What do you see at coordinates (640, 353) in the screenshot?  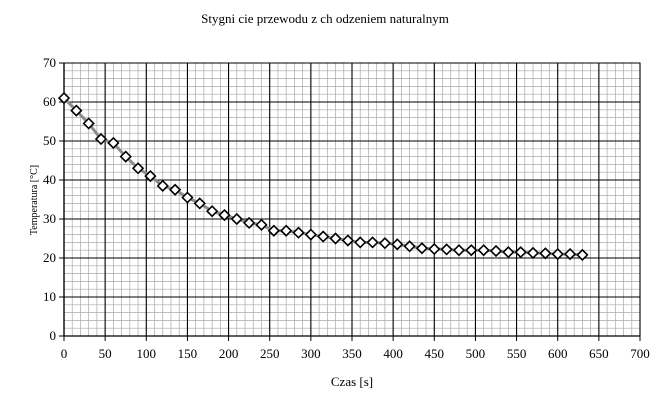 I see `x-tick-label: 700` at bounding box center [640, 353].